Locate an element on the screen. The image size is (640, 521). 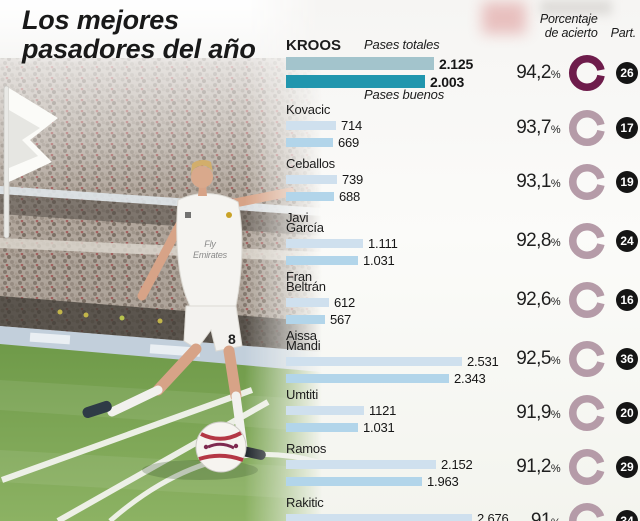
appearances-badge: 29 is located at coordinates (627, 466).